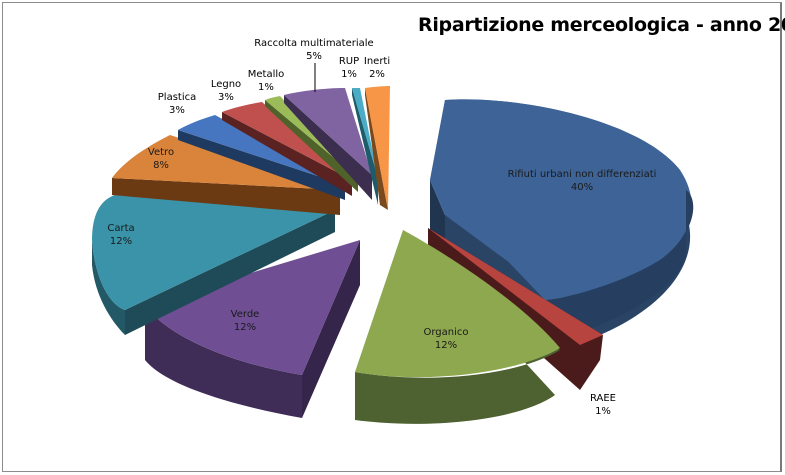 The width and height of the screenshot is (785, 475). I want to click on slice-inerti, so click(377, 148).